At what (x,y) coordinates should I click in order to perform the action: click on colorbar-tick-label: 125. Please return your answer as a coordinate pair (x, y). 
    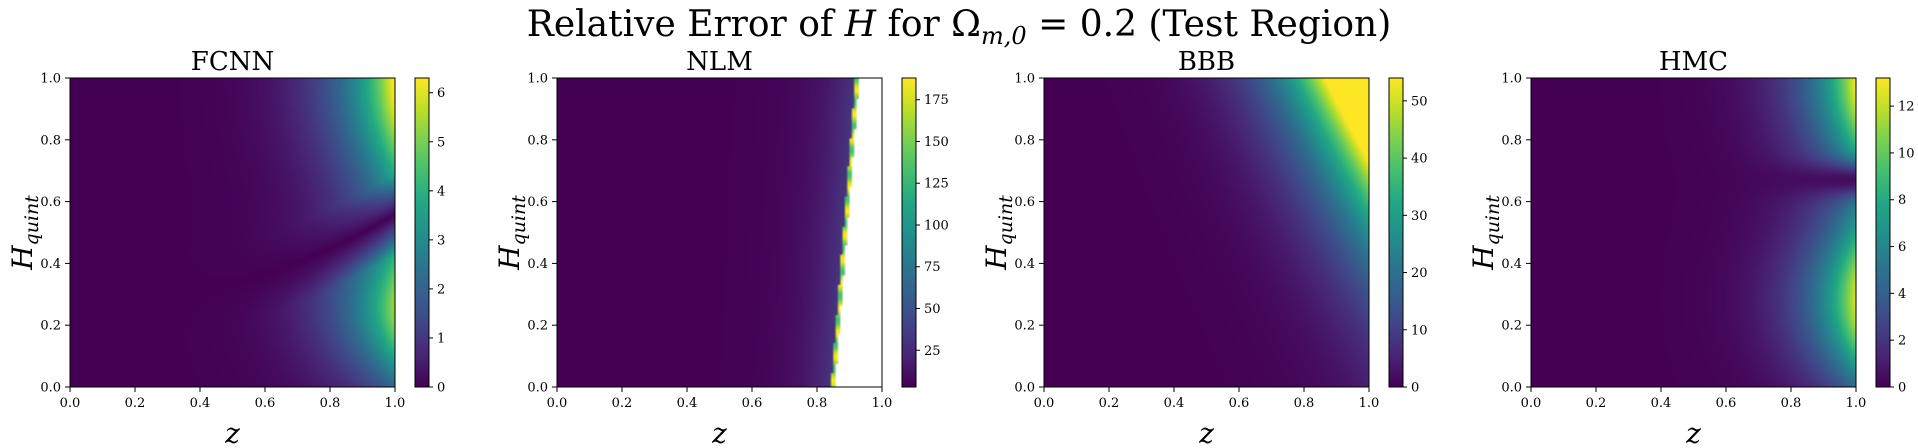
    Looking at the image, I should click on (936, 184).